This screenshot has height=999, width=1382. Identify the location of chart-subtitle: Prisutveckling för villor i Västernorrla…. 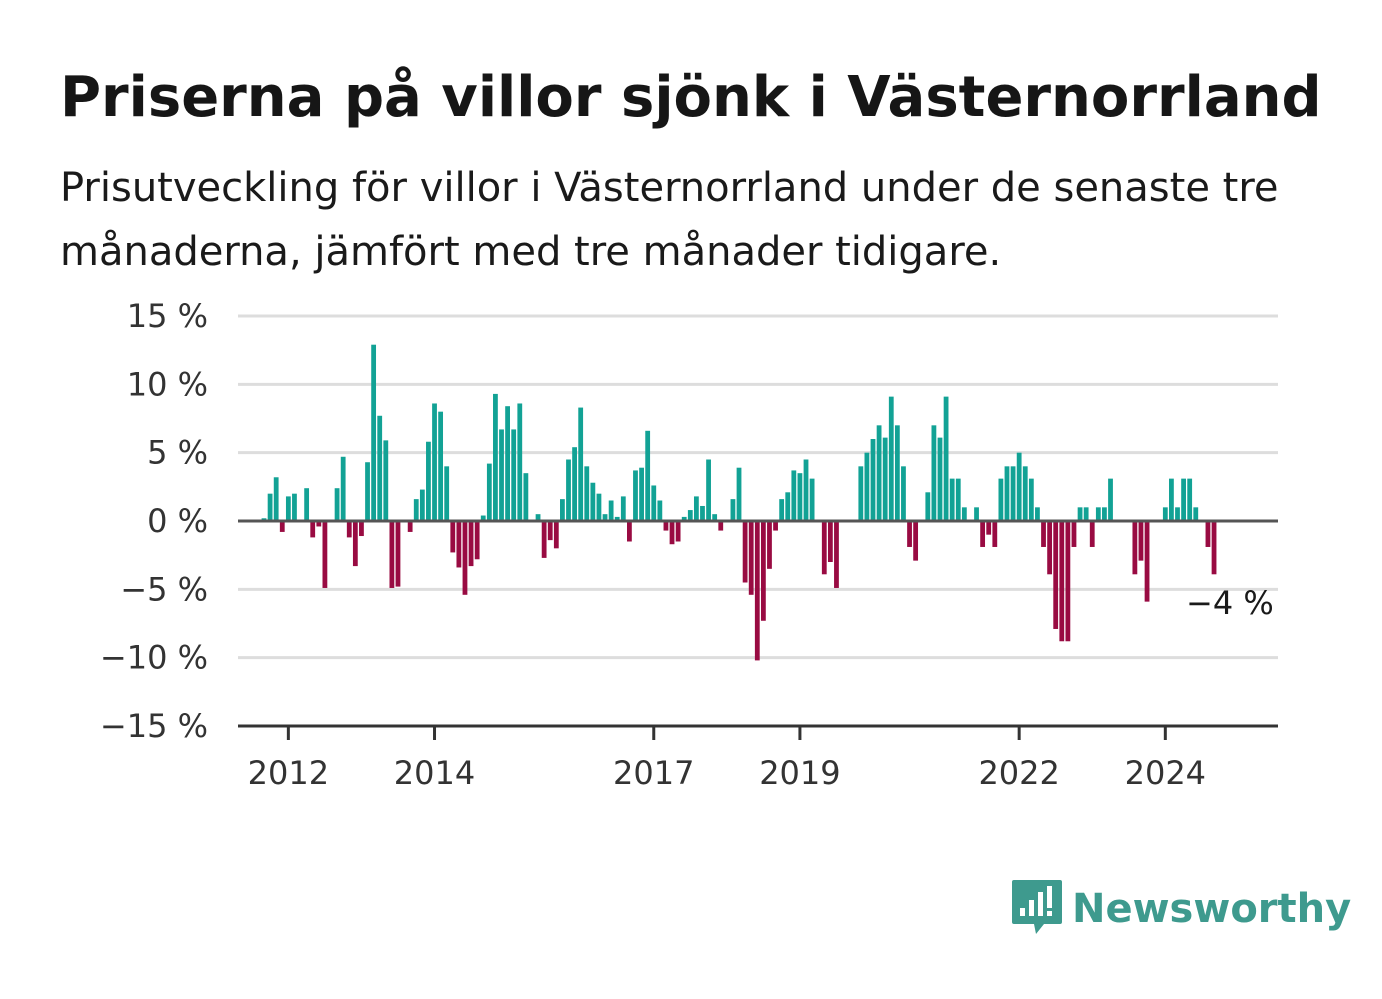
(669, 220).